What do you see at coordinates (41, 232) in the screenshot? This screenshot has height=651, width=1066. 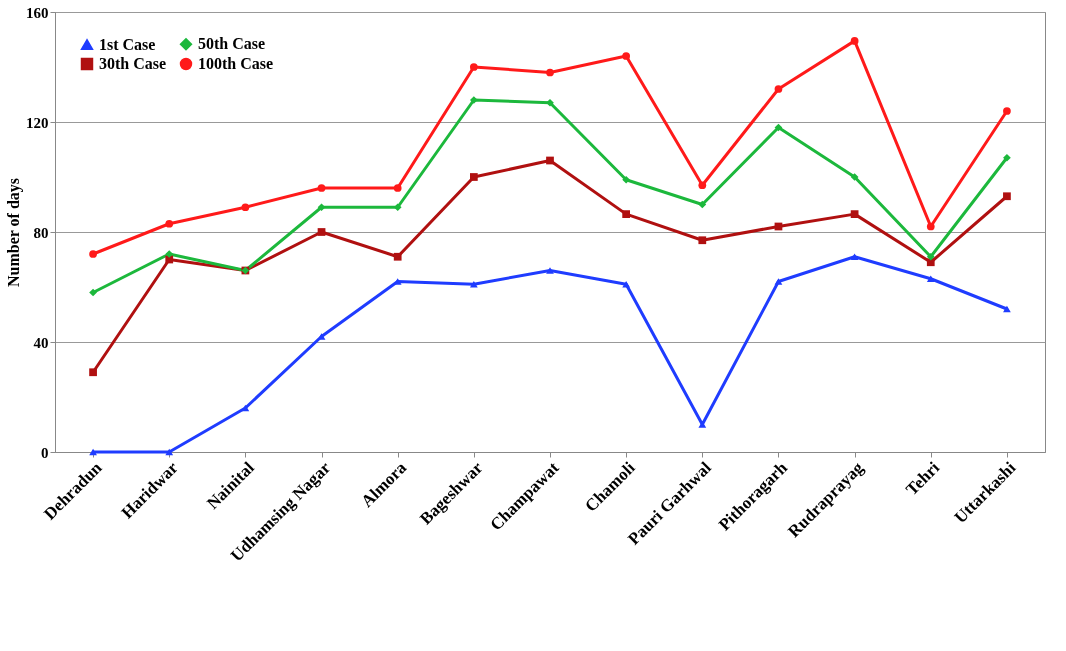 I see `y-tick-label: 80` at bounding box center [41, 232].